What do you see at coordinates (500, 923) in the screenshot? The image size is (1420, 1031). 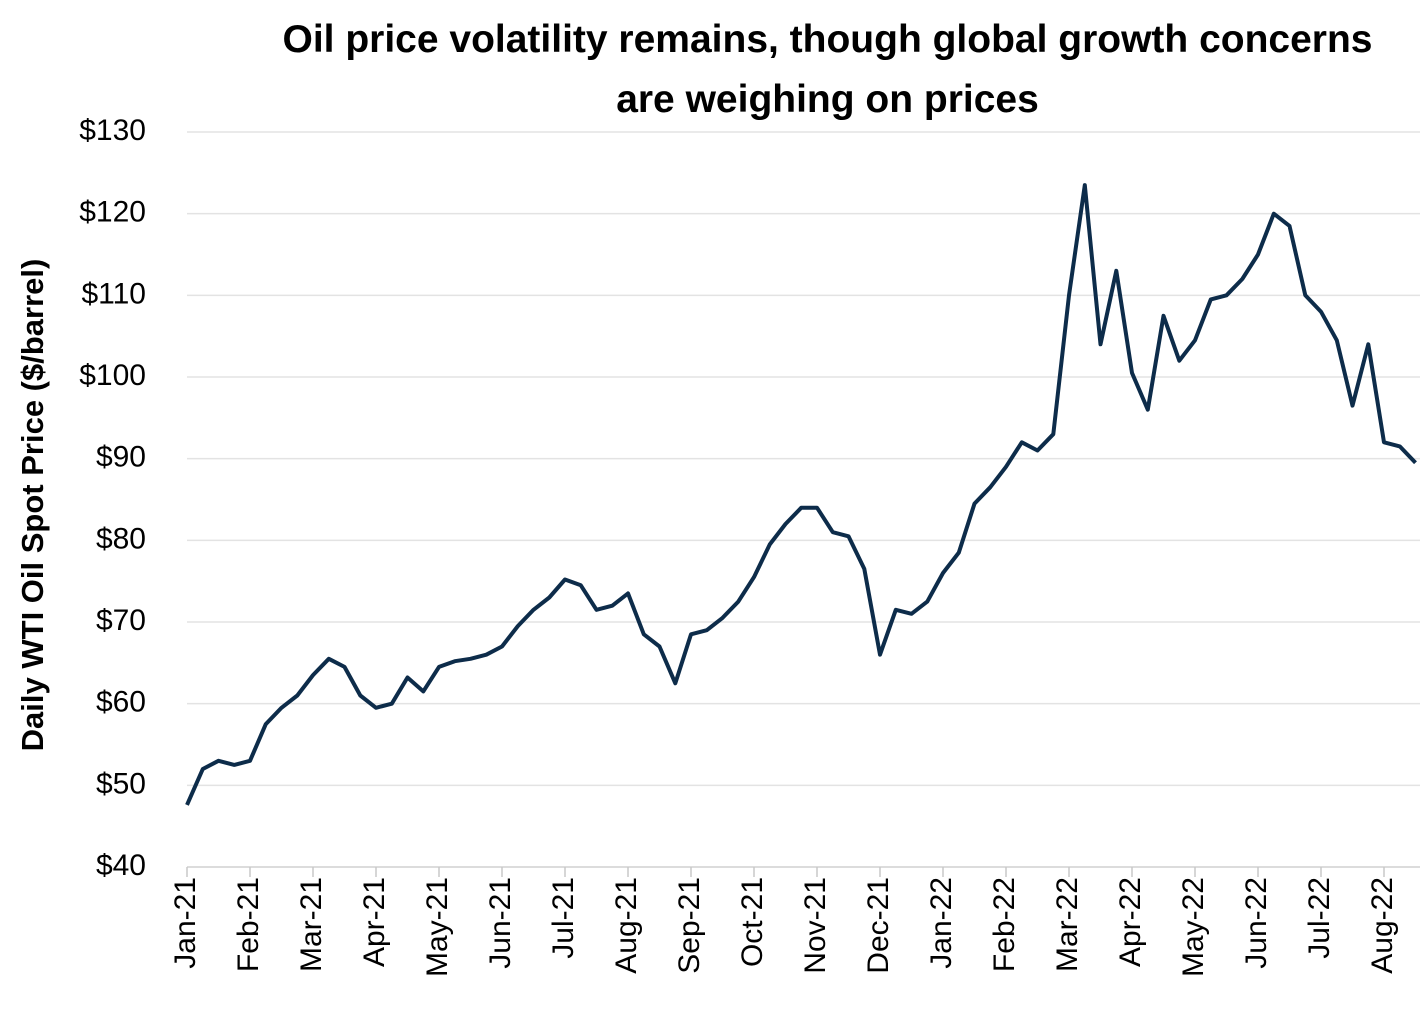 I see `x-tick-label: Jun-21` at bounding box center [500, 923].